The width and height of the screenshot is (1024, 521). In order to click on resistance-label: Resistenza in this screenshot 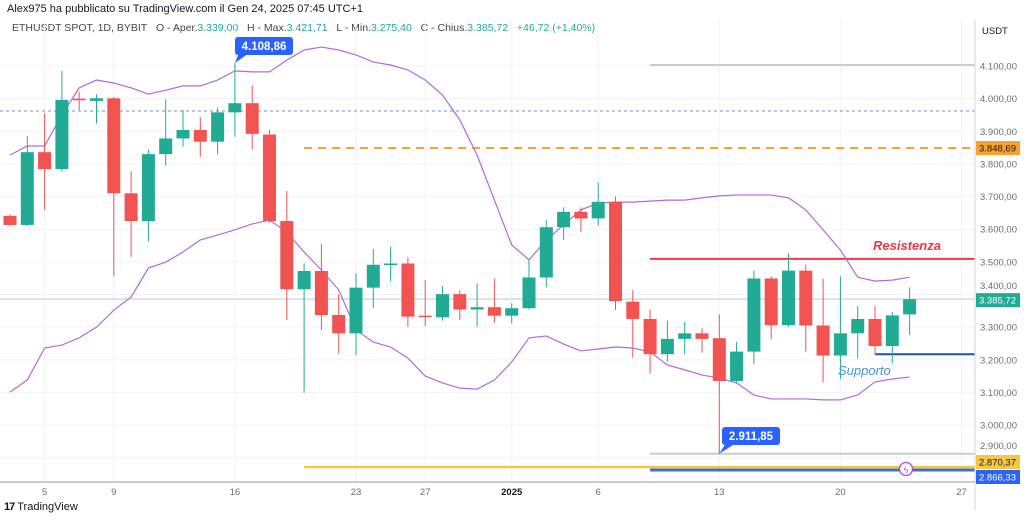, I will do `click(907, 245)`.